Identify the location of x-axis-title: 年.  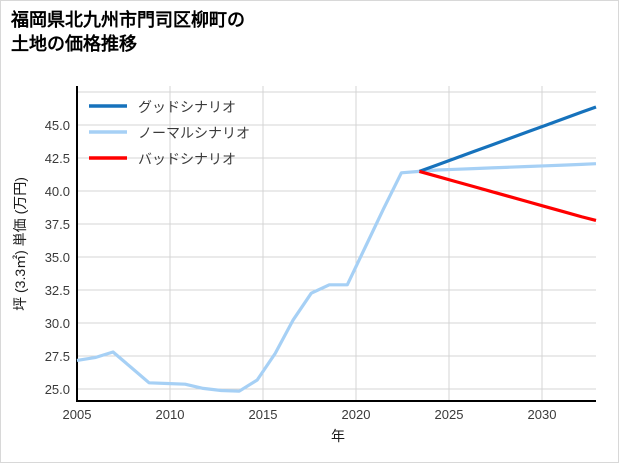
(338, 436).